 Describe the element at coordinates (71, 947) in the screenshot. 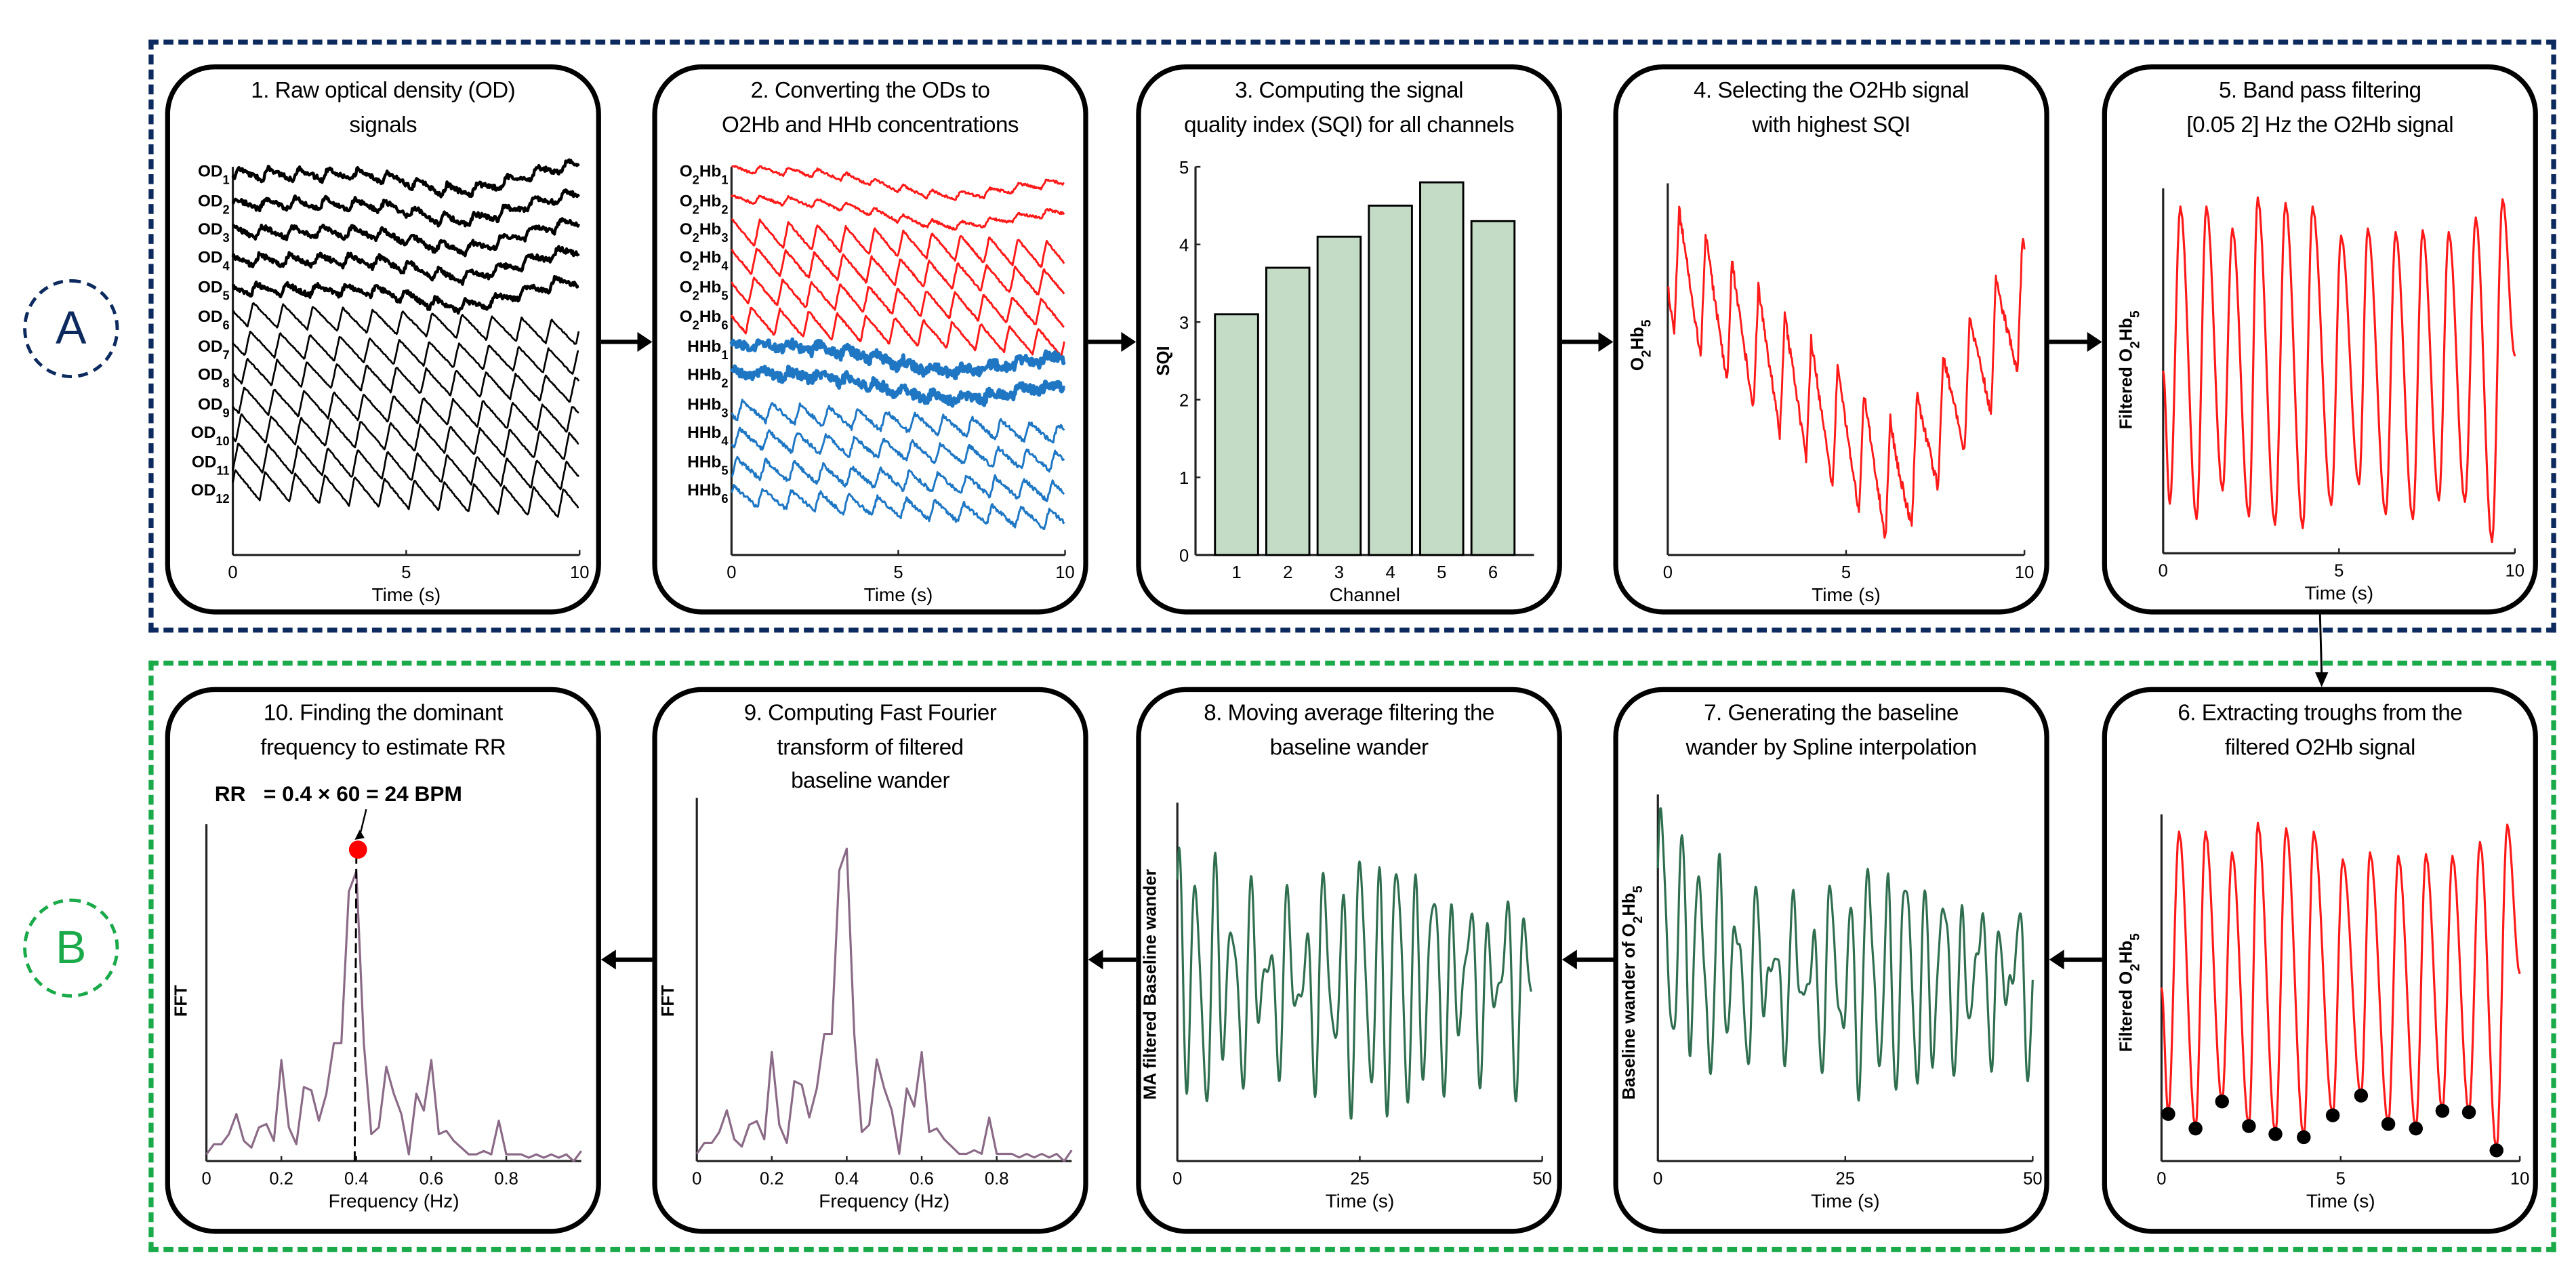

I see `section-b-label: B` at that location.